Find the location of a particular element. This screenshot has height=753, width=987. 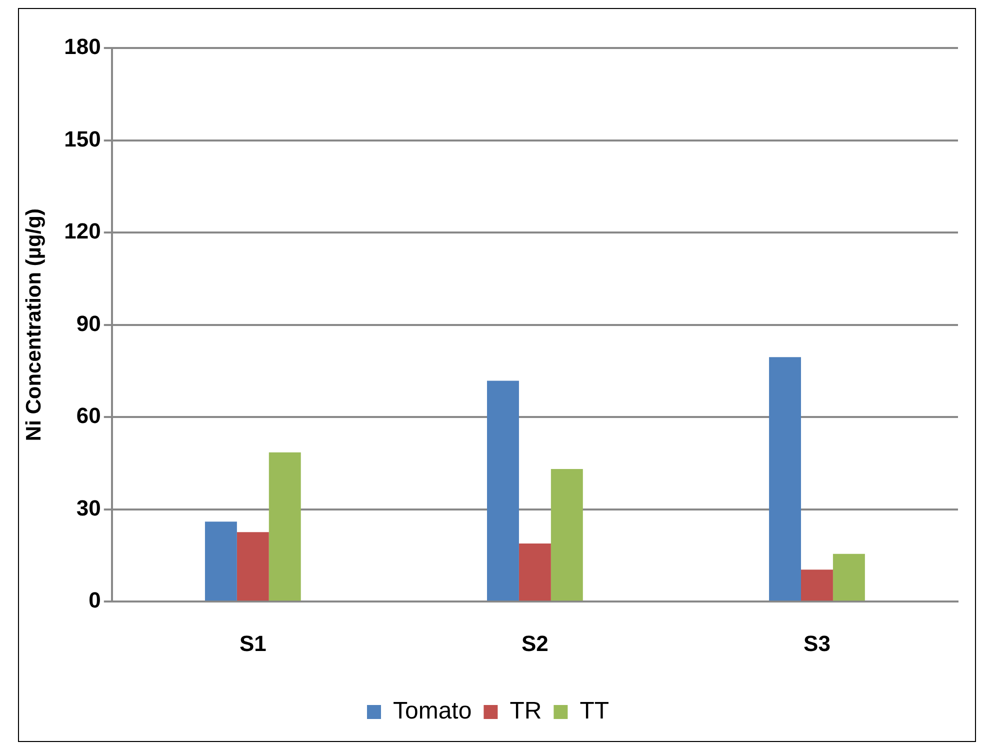

y-tick-label: 30 is located at coordinates (88, 507).